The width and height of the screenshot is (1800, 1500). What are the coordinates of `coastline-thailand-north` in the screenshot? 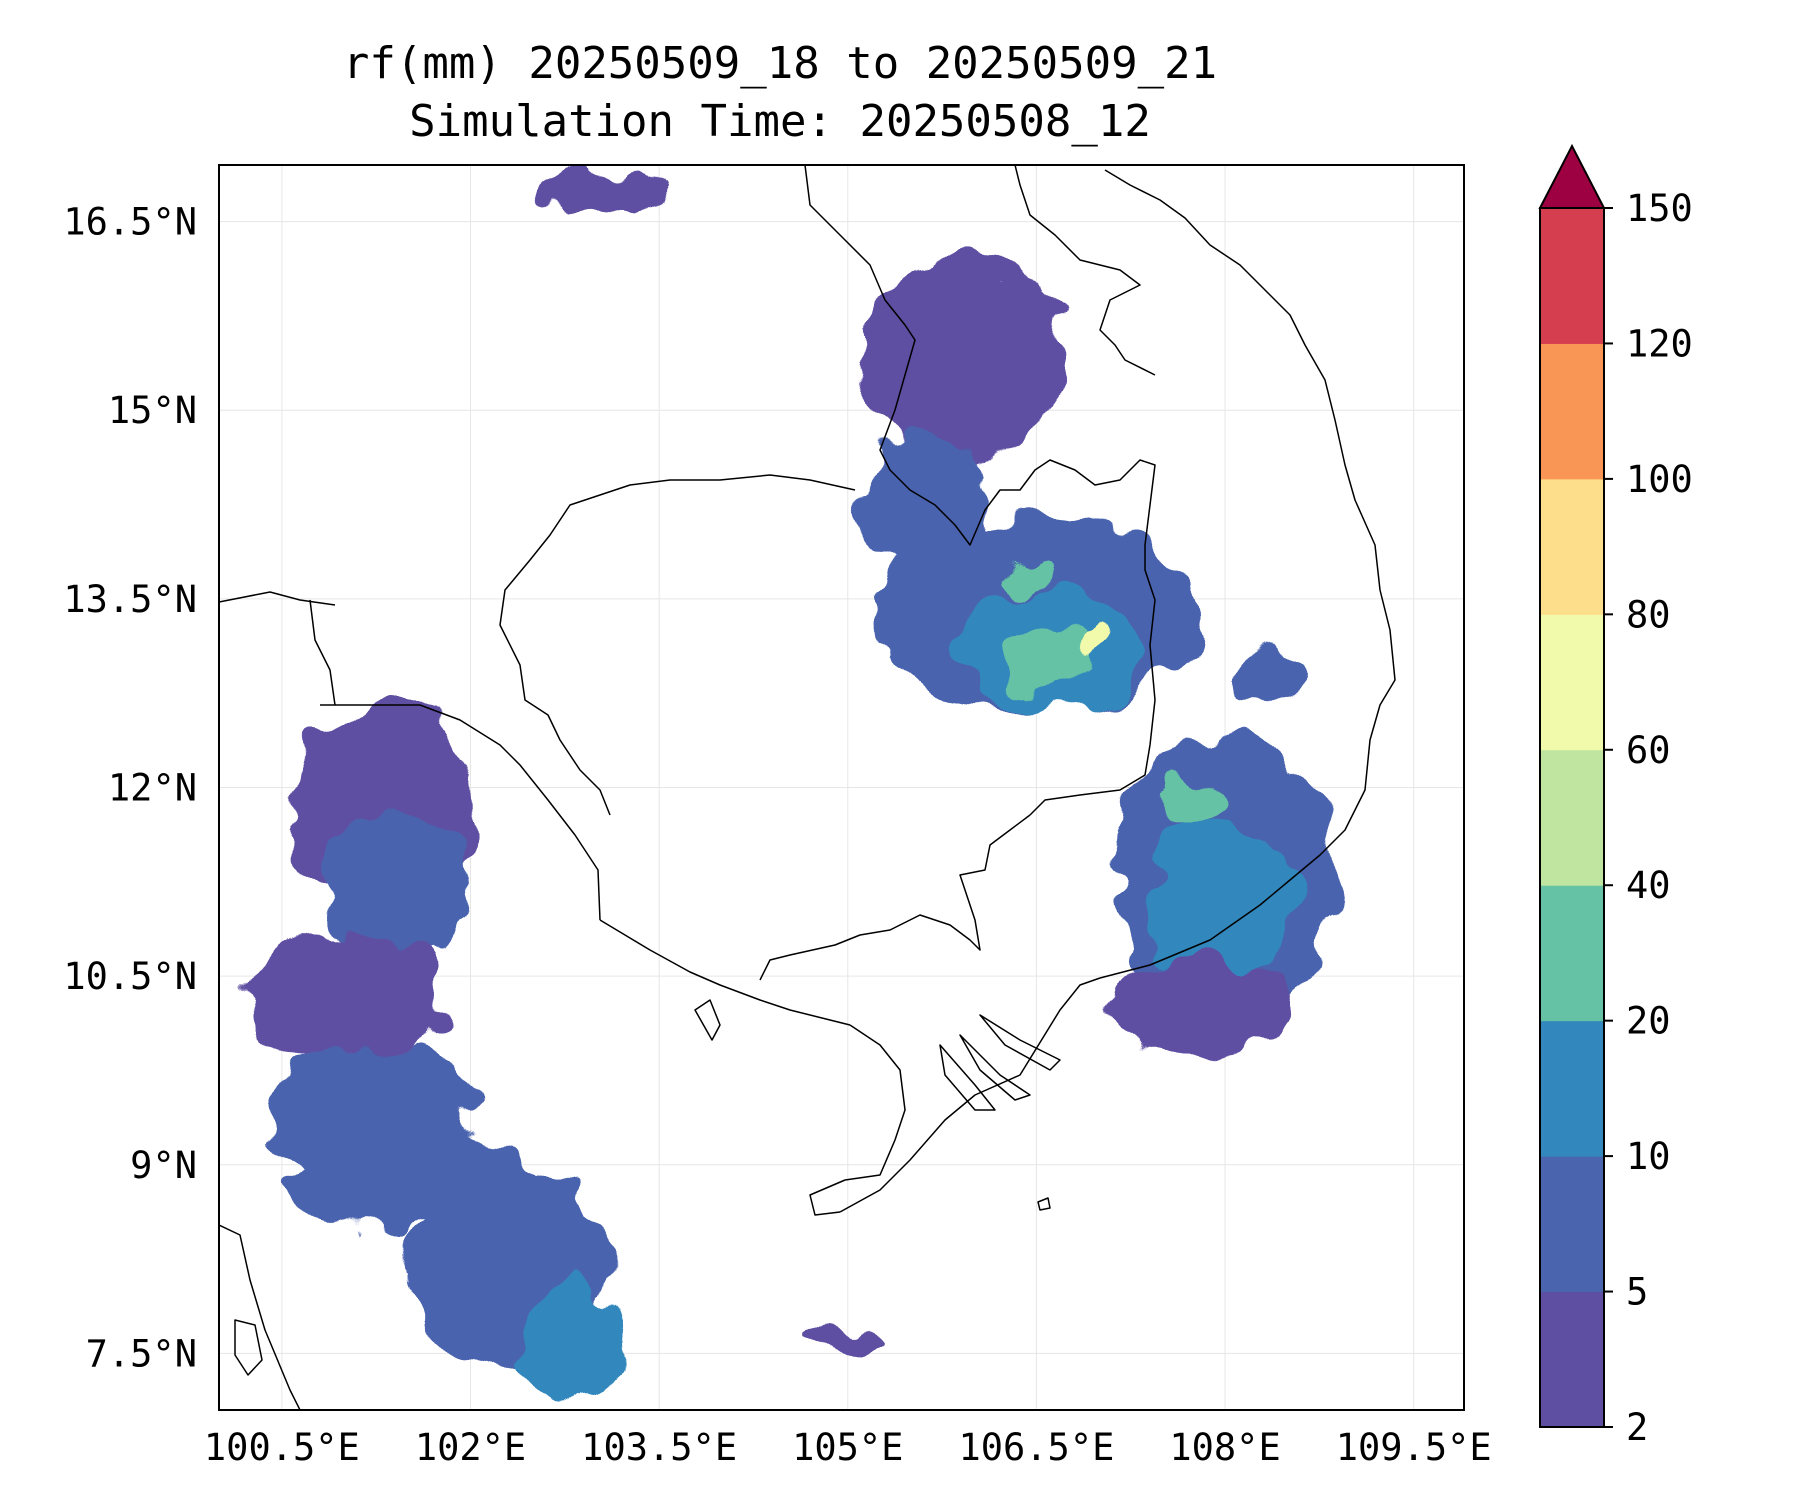 It's located at (277, 598).